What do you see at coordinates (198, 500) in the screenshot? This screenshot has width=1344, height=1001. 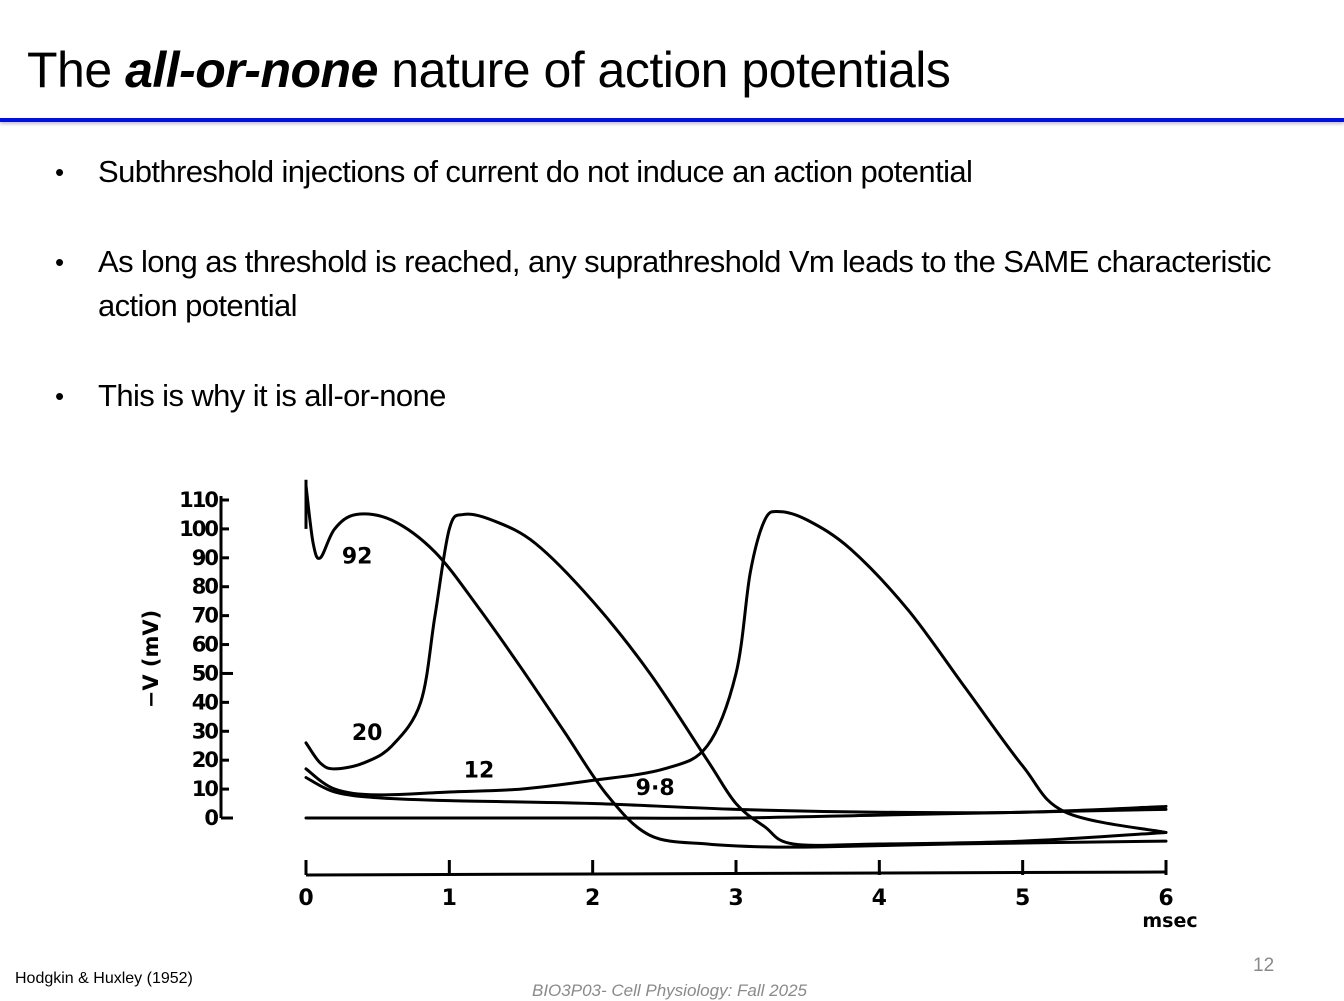 I see `svg-text: 110` at bounding box center [198, 500].